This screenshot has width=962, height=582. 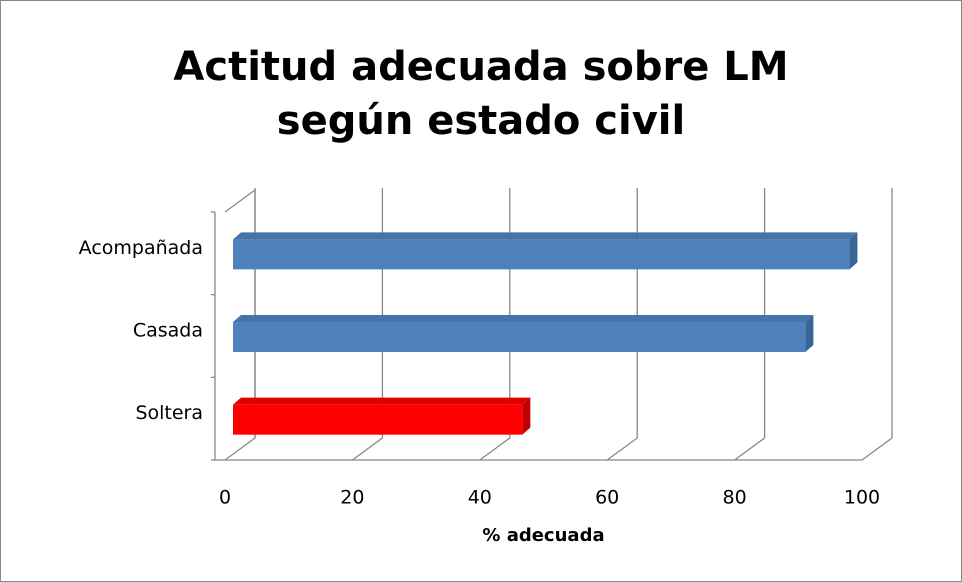 What do you see at coordinates (225, 498) in the screenshot?
I see `x-tick-label: 0` at bounding box center [225, 498].